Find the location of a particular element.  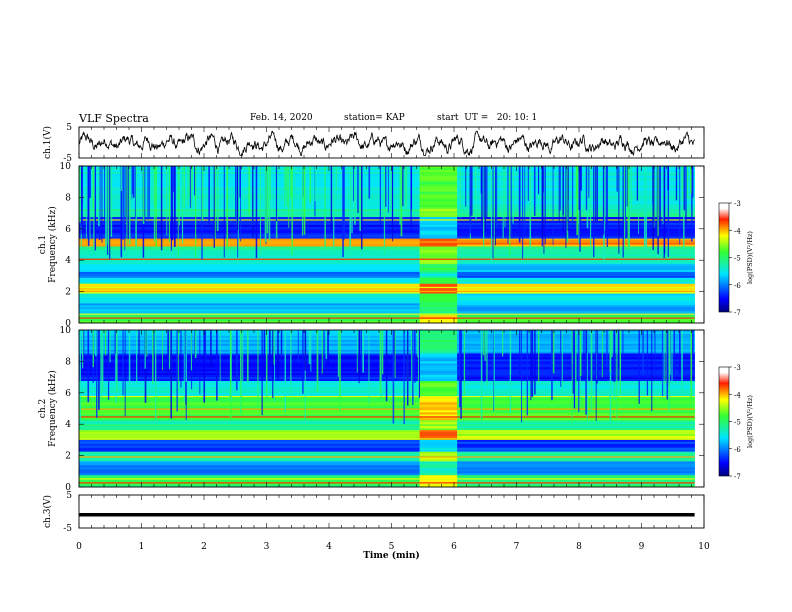

ch2-spectrogram-colorbar-tick: -5 is located at coordinates (737, 423).